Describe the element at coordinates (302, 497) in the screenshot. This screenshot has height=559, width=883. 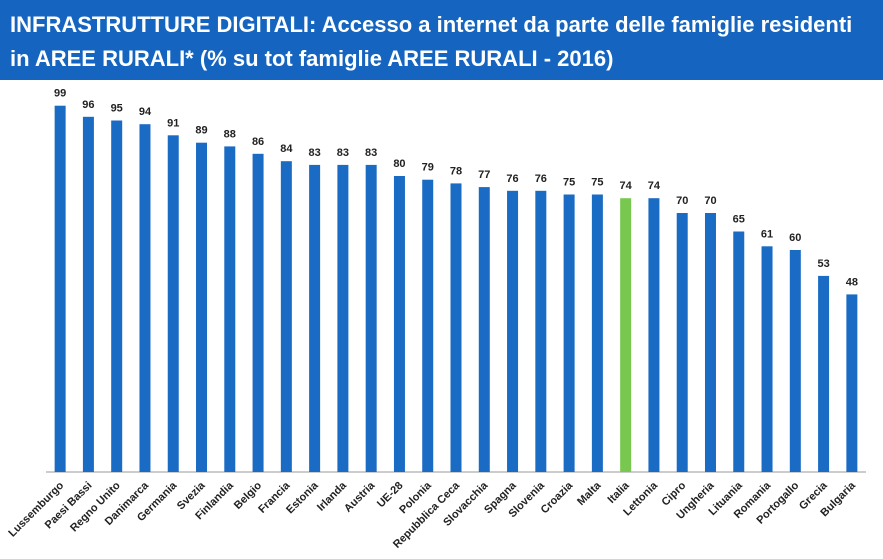
I see `x-tick-label: Estonia` at that location.